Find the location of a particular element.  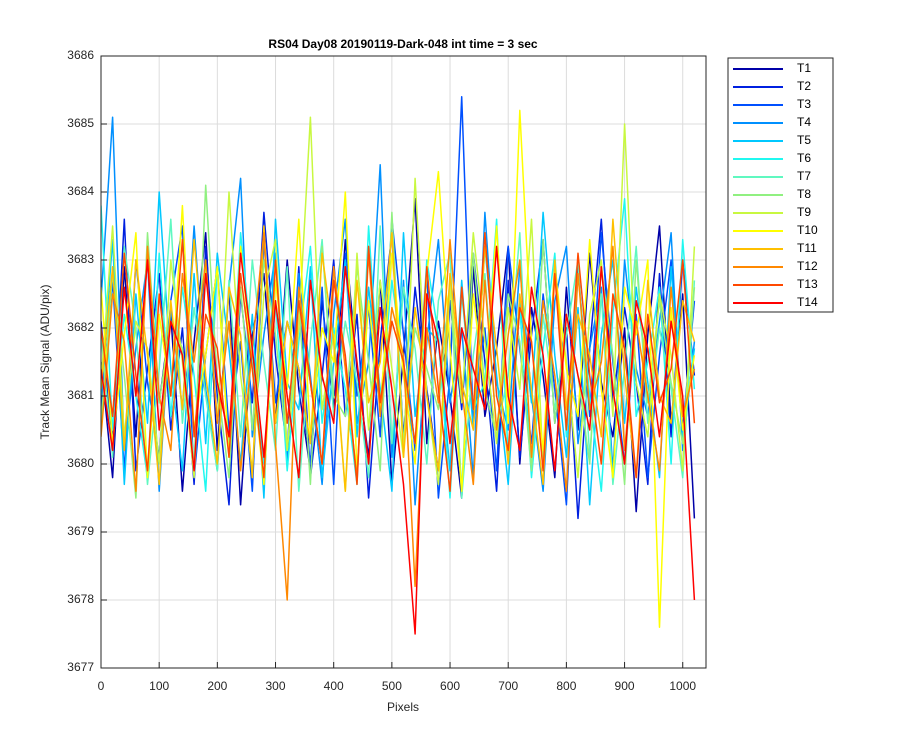

legend-label: T9 is located at coordinates (804, 212).